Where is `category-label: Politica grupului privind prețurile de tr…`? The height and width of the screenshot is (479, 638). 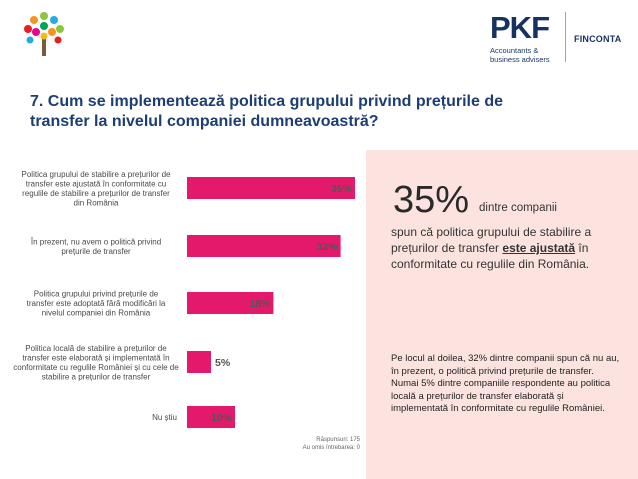
category-label: Politica grupului privind prețurile de tr… is located at coordinates (96, 304).